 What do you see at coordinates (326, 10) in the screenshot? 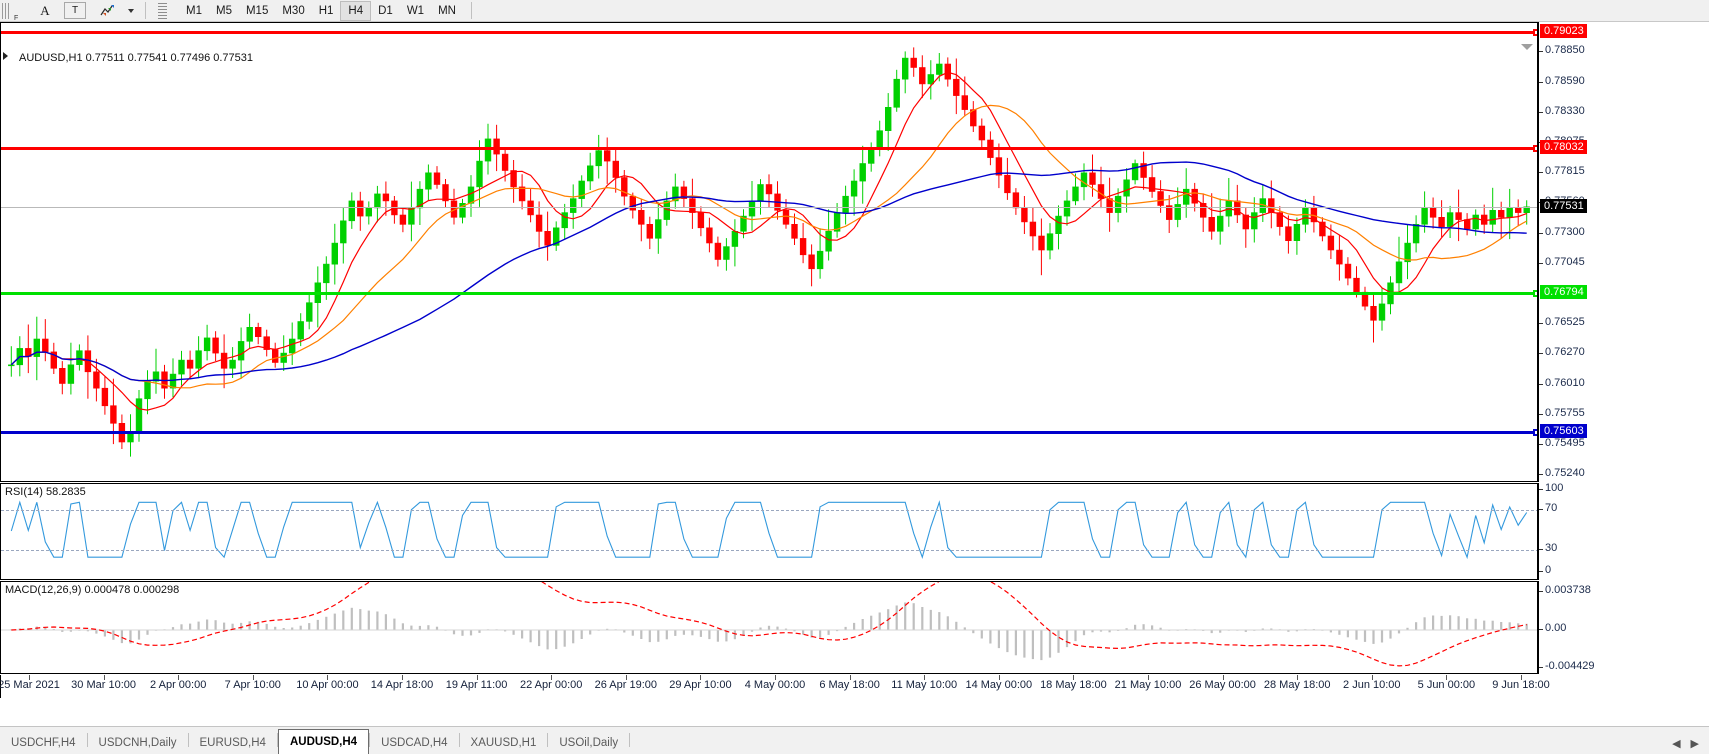
I see `timeframe-h1: H1` at bounding box center [326, 10].